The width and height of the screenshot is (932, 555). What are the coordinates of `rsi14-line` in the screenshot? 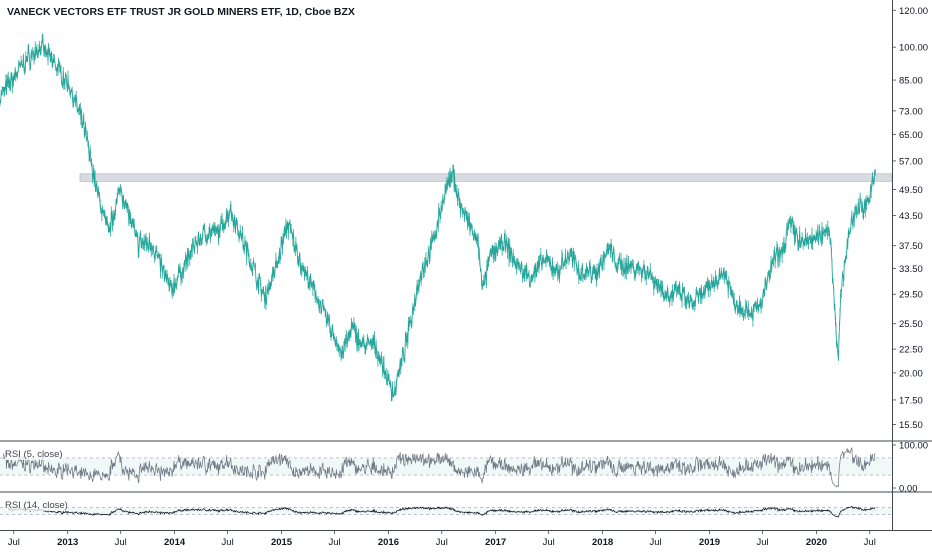 It's located at (441, 511).